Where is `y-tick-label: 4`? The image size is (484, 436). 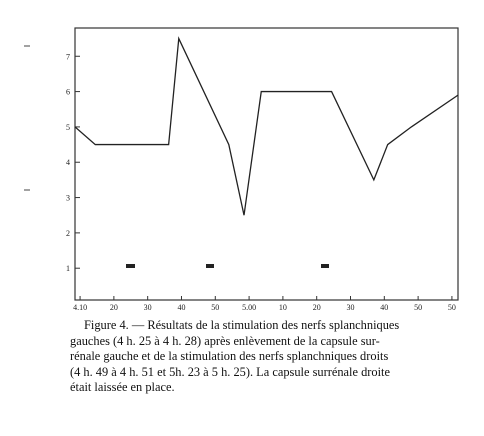 y-tick-label: 4 is located at coordinates (68, 162).